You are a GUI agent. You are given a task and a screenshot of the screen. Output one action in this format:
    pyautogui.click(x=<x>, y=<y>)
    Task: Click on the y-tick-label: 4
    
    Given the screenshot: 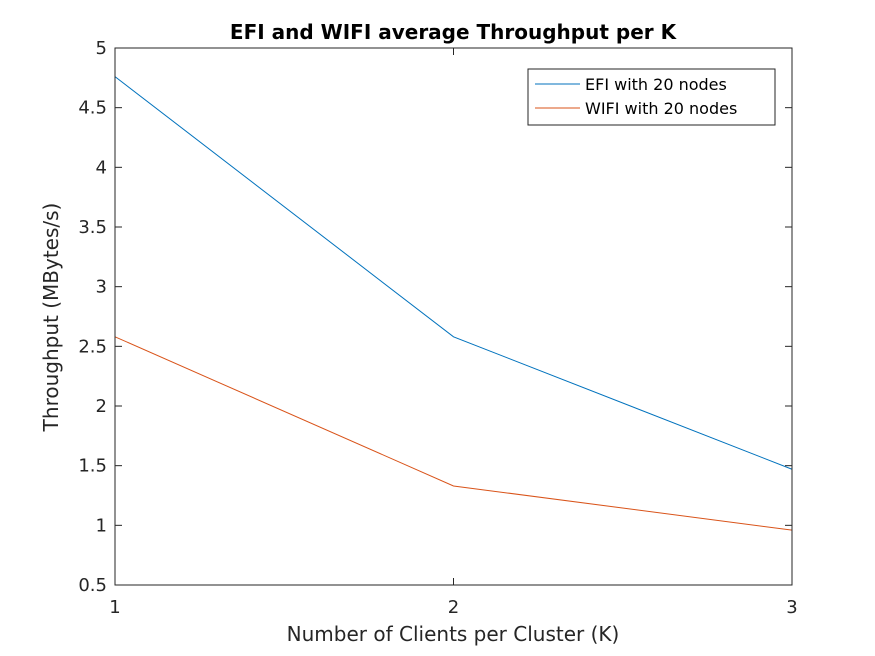 What is the action you would take?
    pyautogui.click(x=101, y=167)
    